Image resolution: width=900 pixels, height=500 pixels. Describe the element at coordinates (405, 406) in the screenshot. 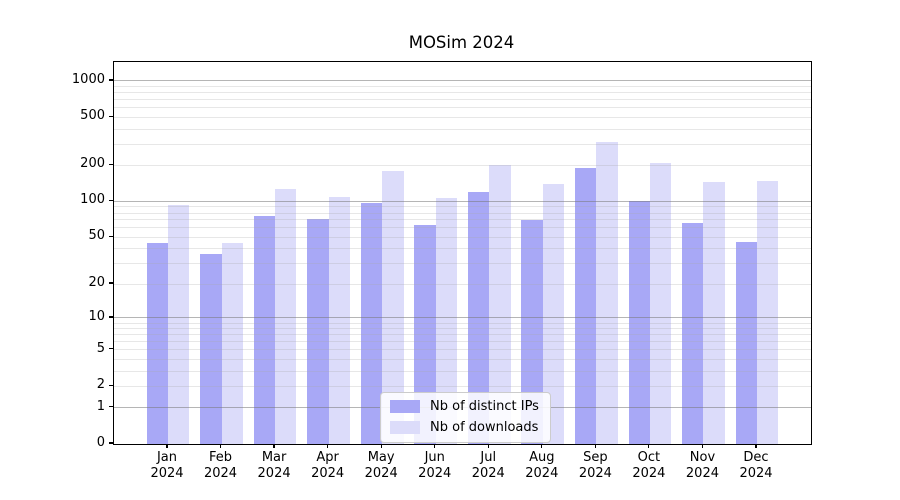

I see `legend-swatch-distinct-ips` at that location.